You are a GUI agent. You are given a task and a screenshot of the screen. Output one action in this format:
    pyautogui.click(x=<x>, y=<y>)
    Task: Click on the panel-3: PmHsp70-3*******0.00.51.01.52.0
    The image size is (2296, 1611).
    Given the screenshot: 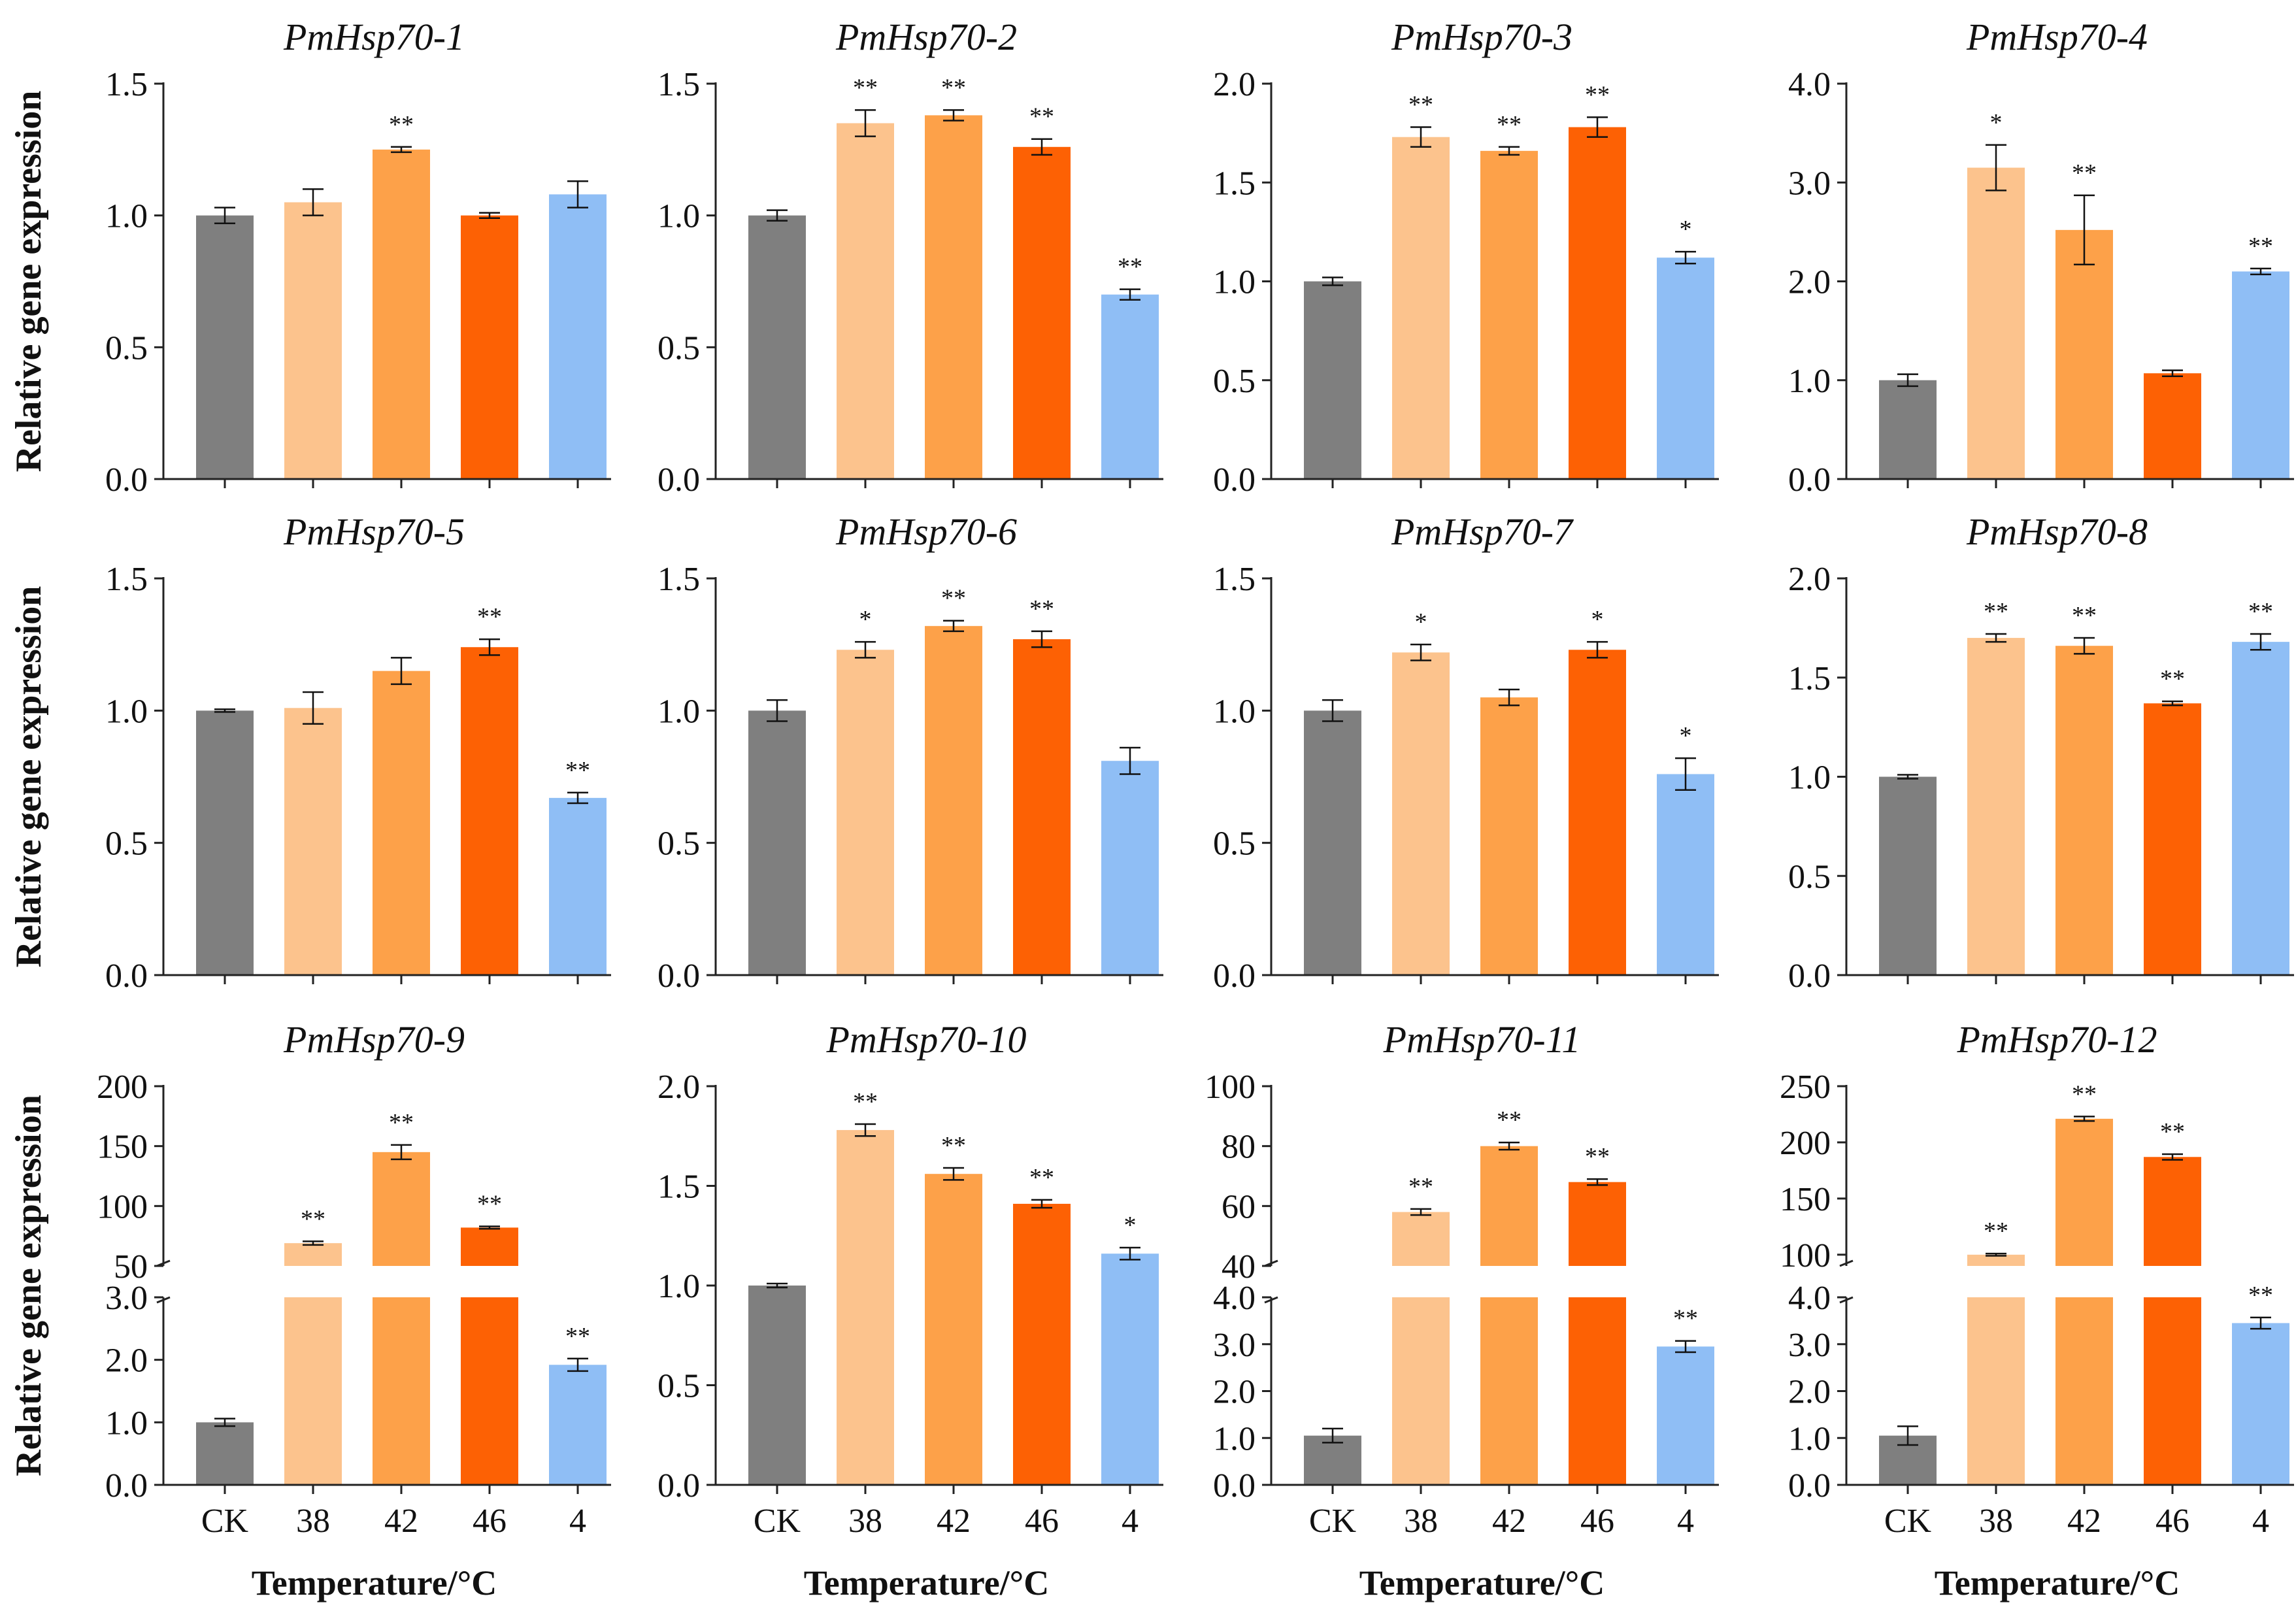 What is the action you would take?
    pyautogui.click(x=1466, y=257)
    